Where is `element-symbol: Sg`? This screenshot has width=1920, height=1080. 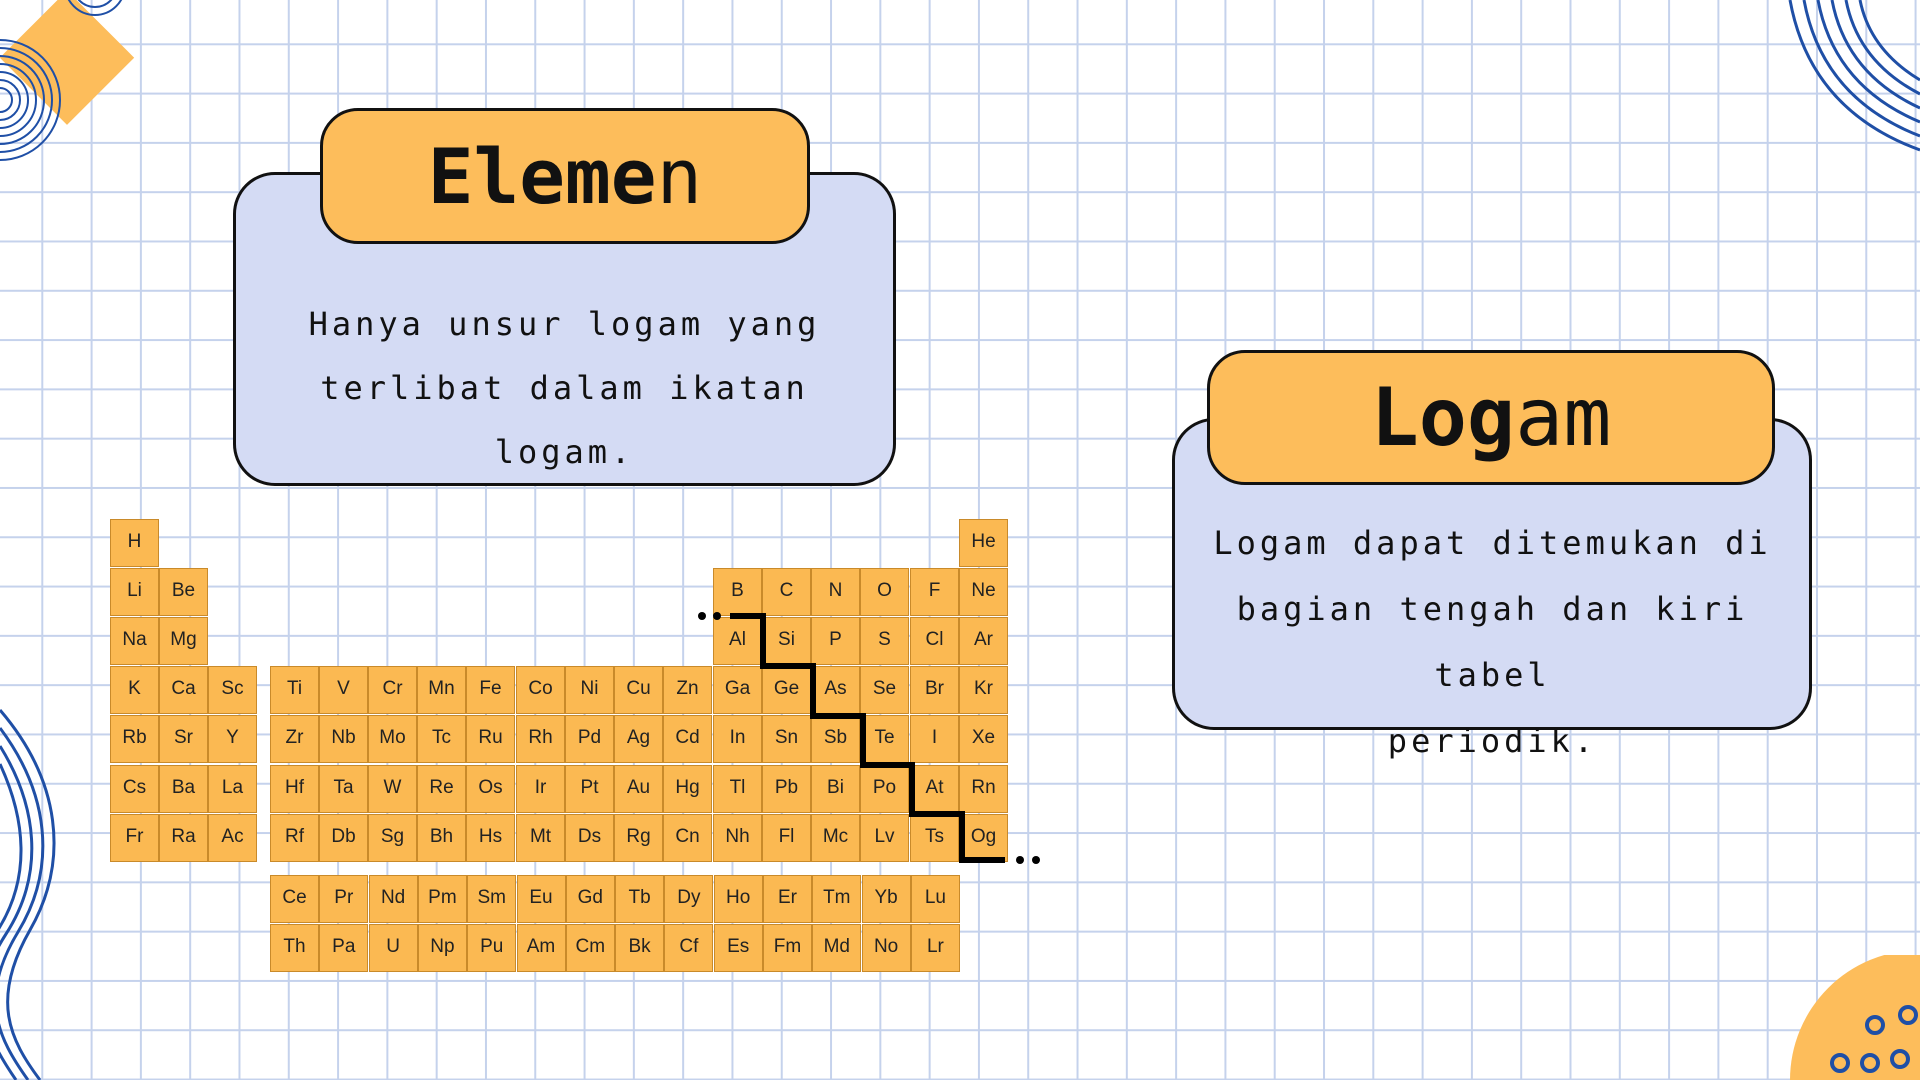 element-symbol: Sg is located at coordinates (392, 836).